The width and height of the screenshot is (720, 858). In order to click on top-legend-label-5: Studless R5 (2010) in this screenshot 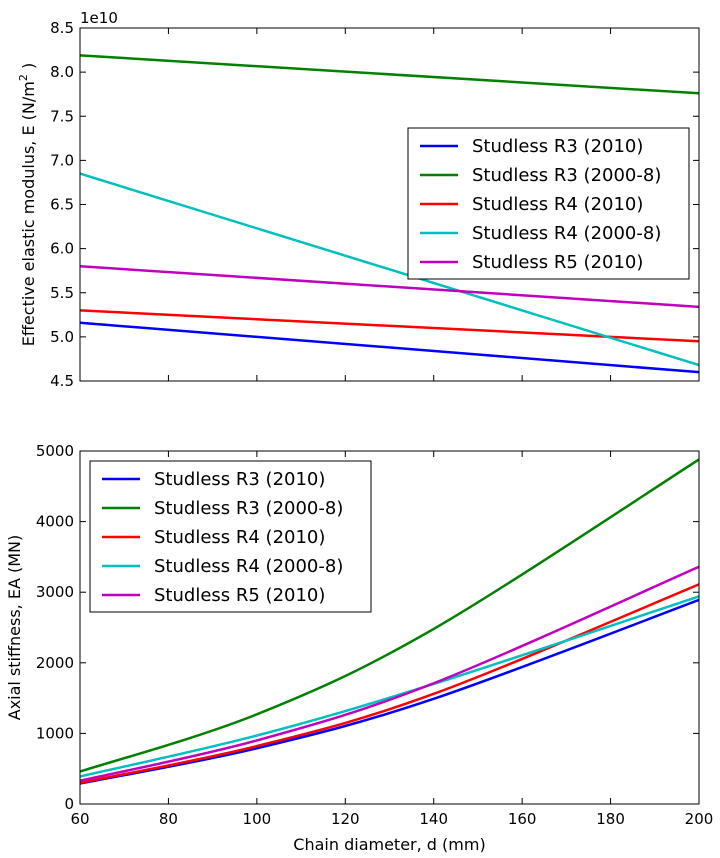, I will do `click(557, 262)`.